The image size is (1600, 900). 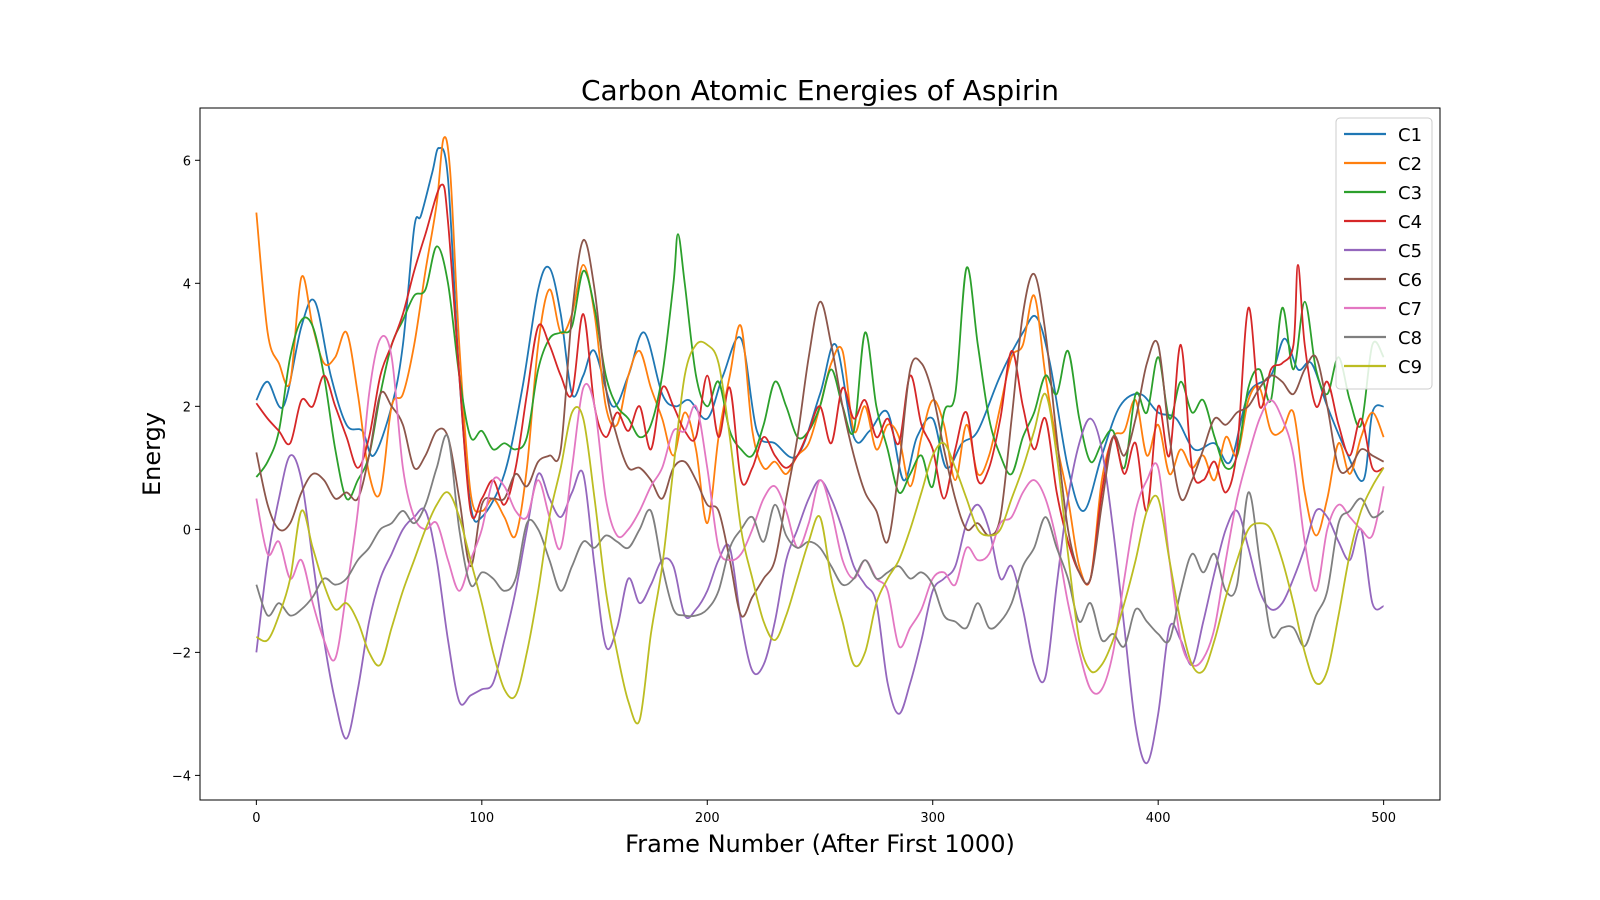 What do you see at coordinates (1410, 309) in the screenshot?
I see `legend-label-c7: C7` at bounding box center [1410, 309].